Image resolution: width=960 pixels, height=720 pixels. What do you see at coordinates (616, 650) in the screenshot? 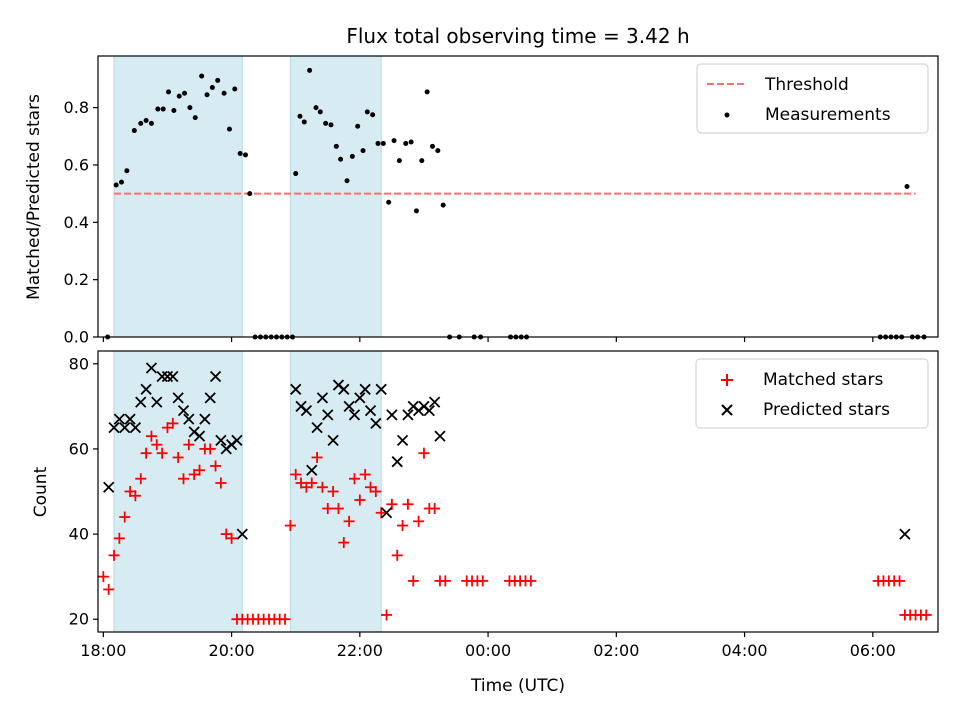
I see `x-tick-label: 02:00` at bounding box center [616, 650].